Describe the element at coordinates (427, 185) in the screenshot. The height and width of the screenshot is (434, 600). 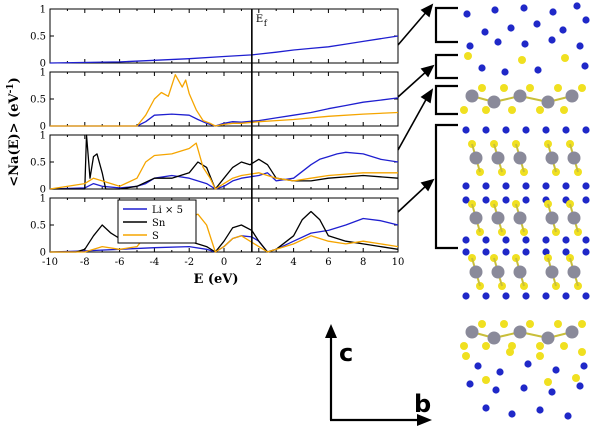
I see `arrow-4-head` at that location.